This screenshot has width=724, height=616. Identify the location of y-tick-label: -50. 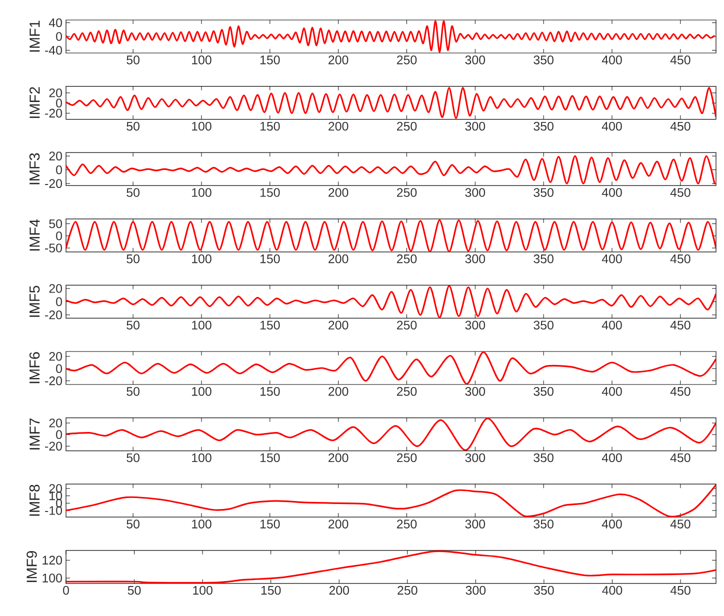
(53, 248).